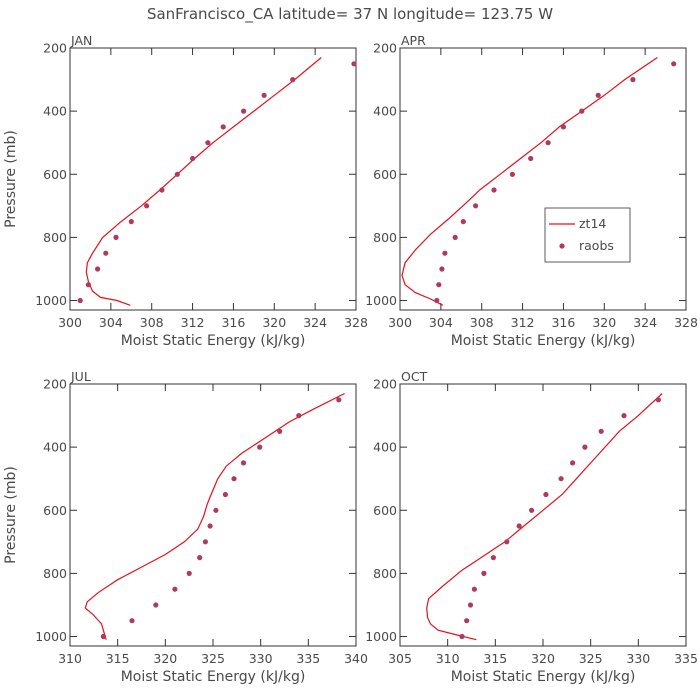 This screenshot has height=700, width=700. What do you see at coordinates (385, 237) in the screenshot?
I see `y-tick-label: 800` at bounding box center [385, 237].